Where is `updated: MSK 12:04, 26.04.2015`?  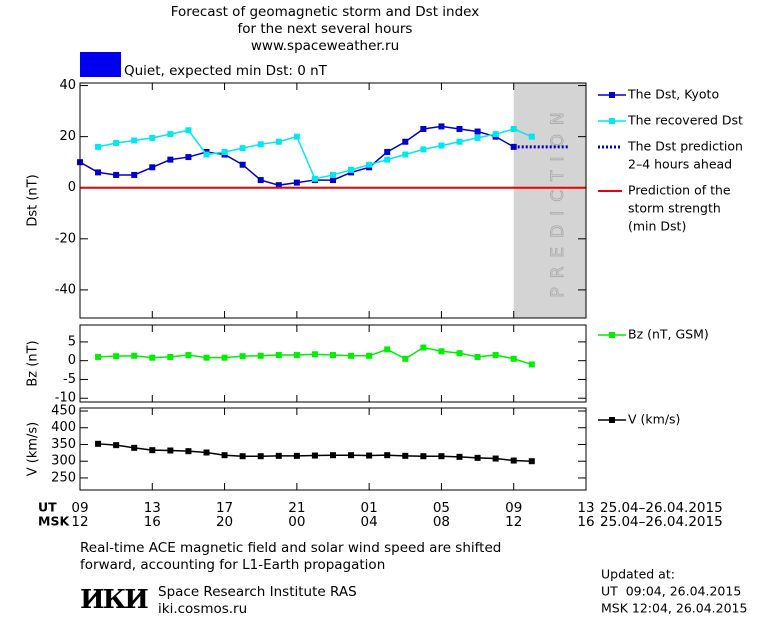
updated: MSK 12:04, 26.04.2015 is located at coordinates (674, 608).